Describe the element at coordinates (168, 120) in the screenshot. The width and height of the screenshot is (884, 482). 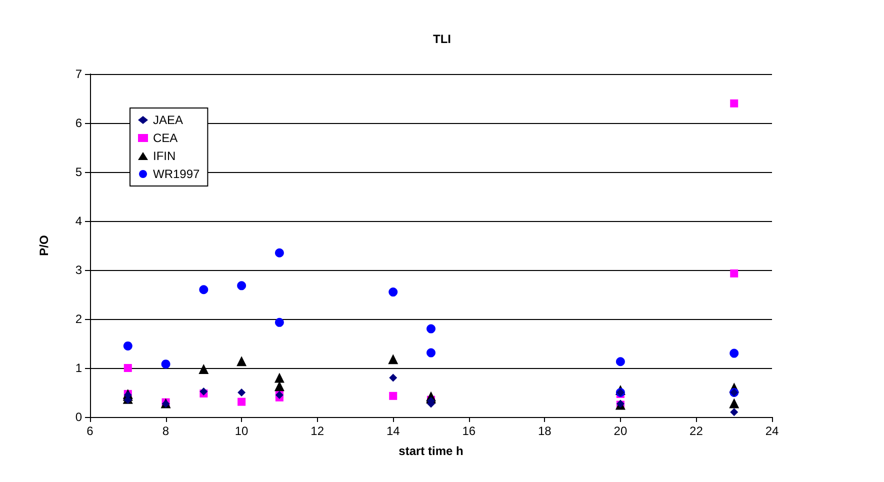
I see `legend-label: JAEA` at that location.